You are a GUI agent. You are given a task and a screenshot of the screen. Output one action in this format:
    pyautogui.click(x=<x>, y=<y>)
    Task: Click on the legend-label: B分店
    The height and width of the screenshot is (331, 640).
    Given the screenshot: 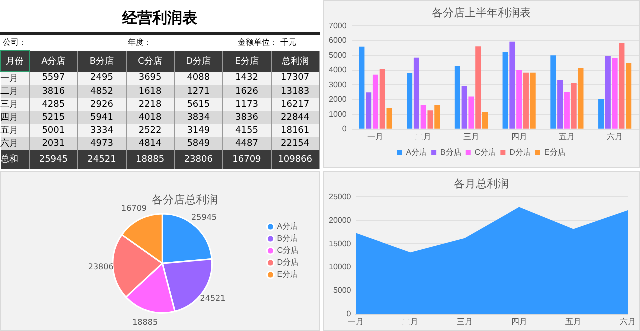 What is the action you would take?
    pyautogui.click(x=451, y=153)
    